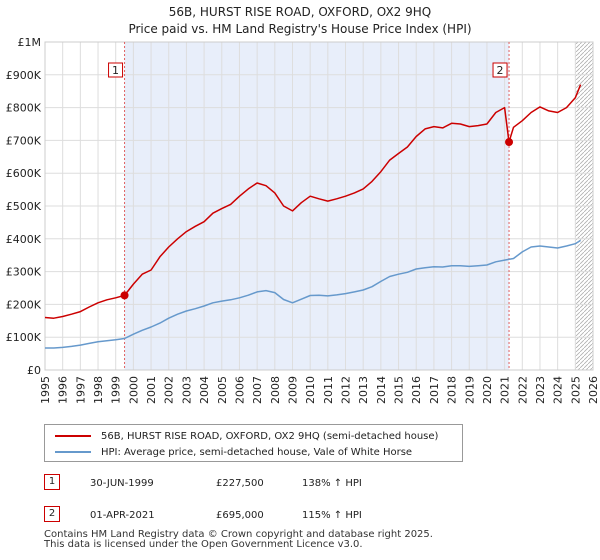 This screenshot has width=600, height=560. I want to click on y-tick-label: £200K, so click(24, 304).